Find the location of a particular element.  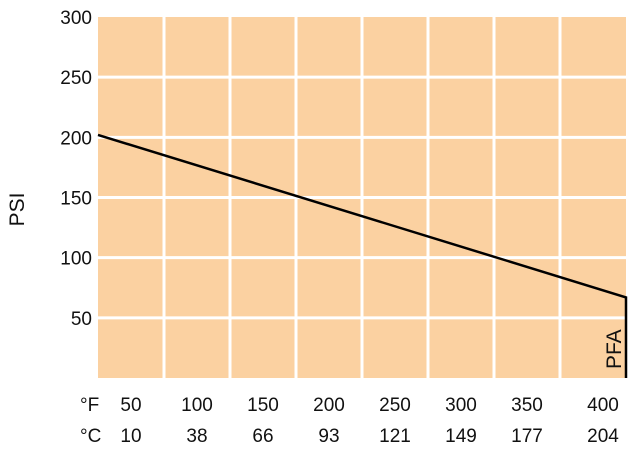

y-tick-label: 200 is located at coordinates (76, 138).